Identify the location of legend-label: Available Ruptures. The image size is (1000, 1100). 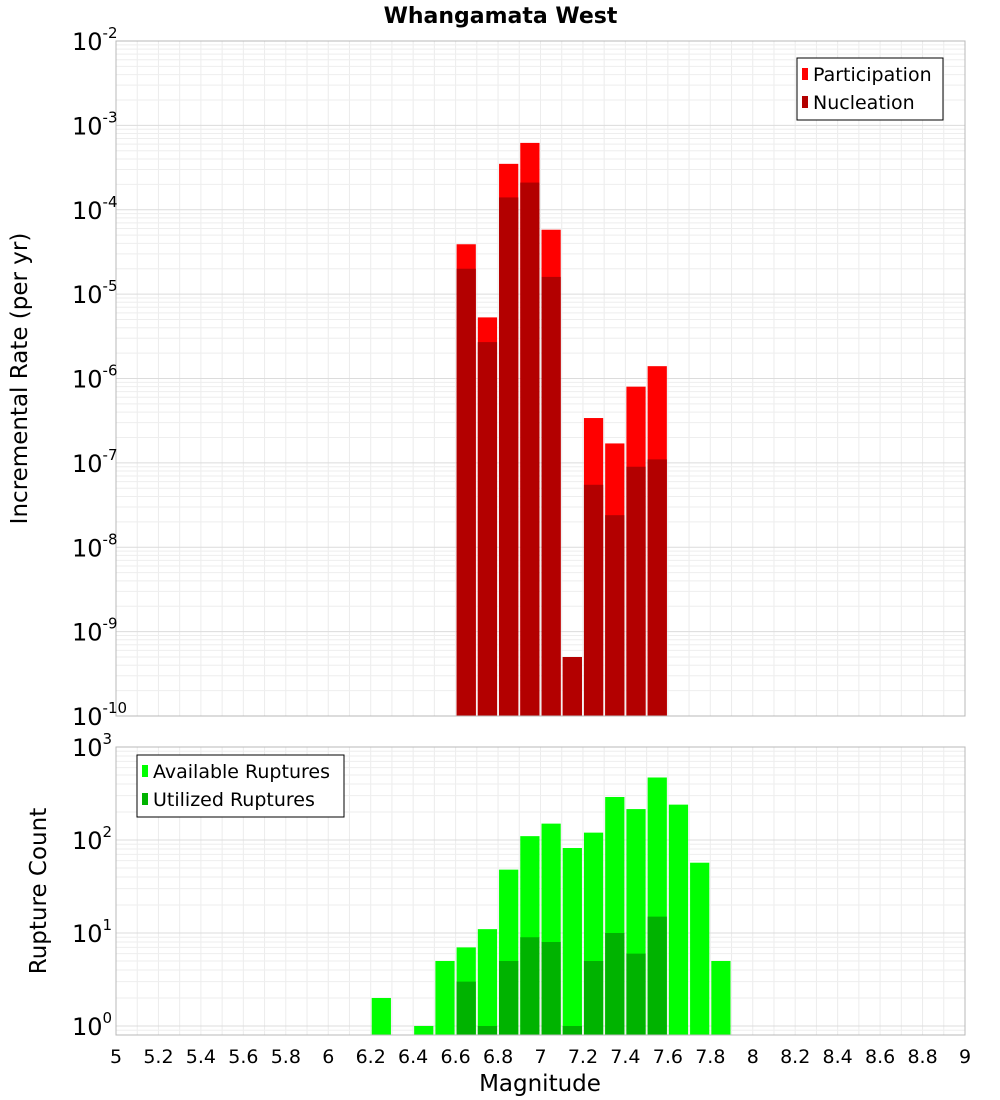
(241, 772).